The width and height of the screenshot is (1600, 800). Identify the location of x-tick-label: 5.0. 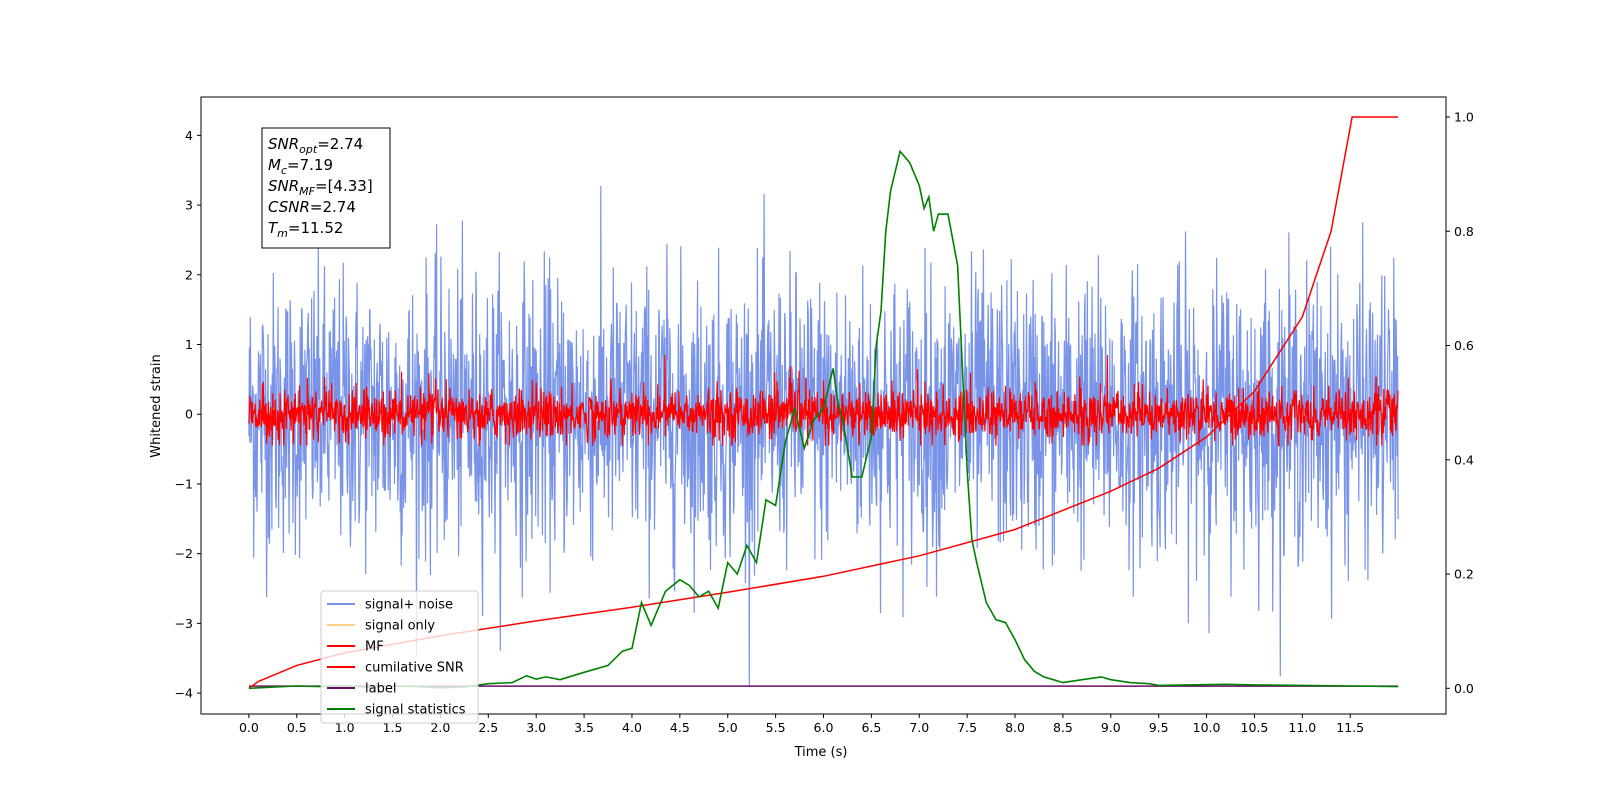
(728, 727).